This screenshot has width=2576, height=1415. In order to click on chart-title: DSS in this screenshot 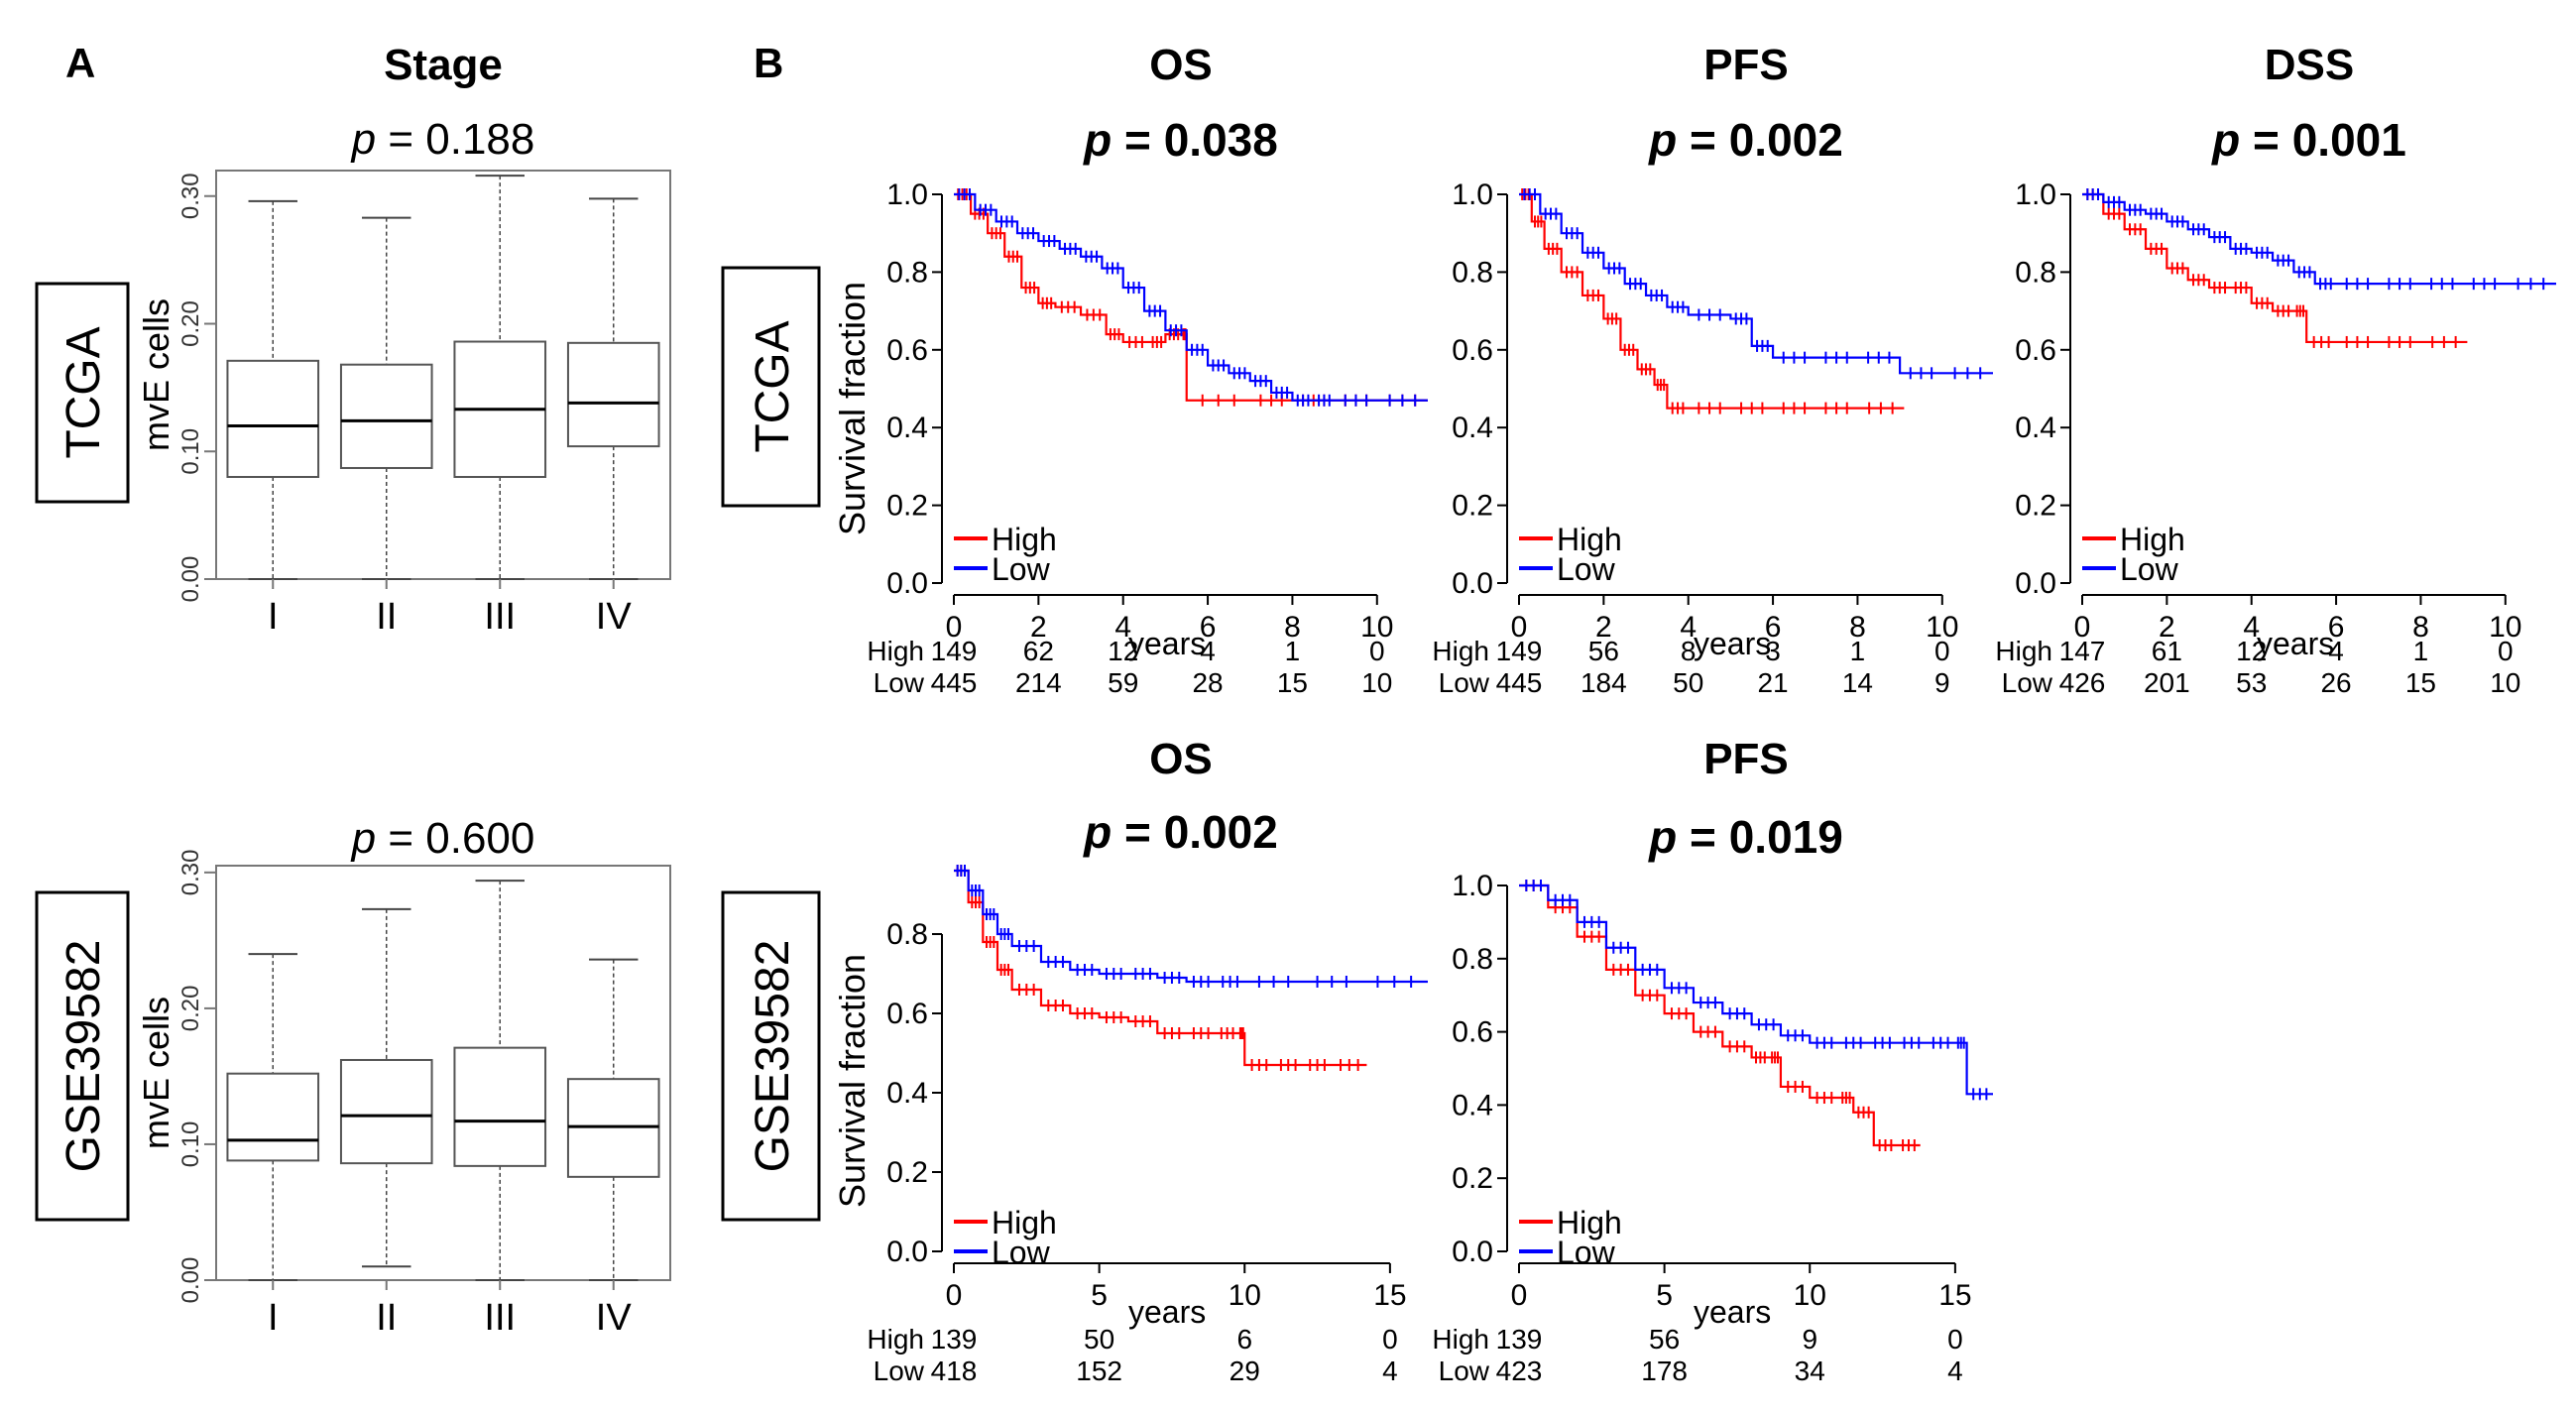, I will do `click(2310, 65)`.